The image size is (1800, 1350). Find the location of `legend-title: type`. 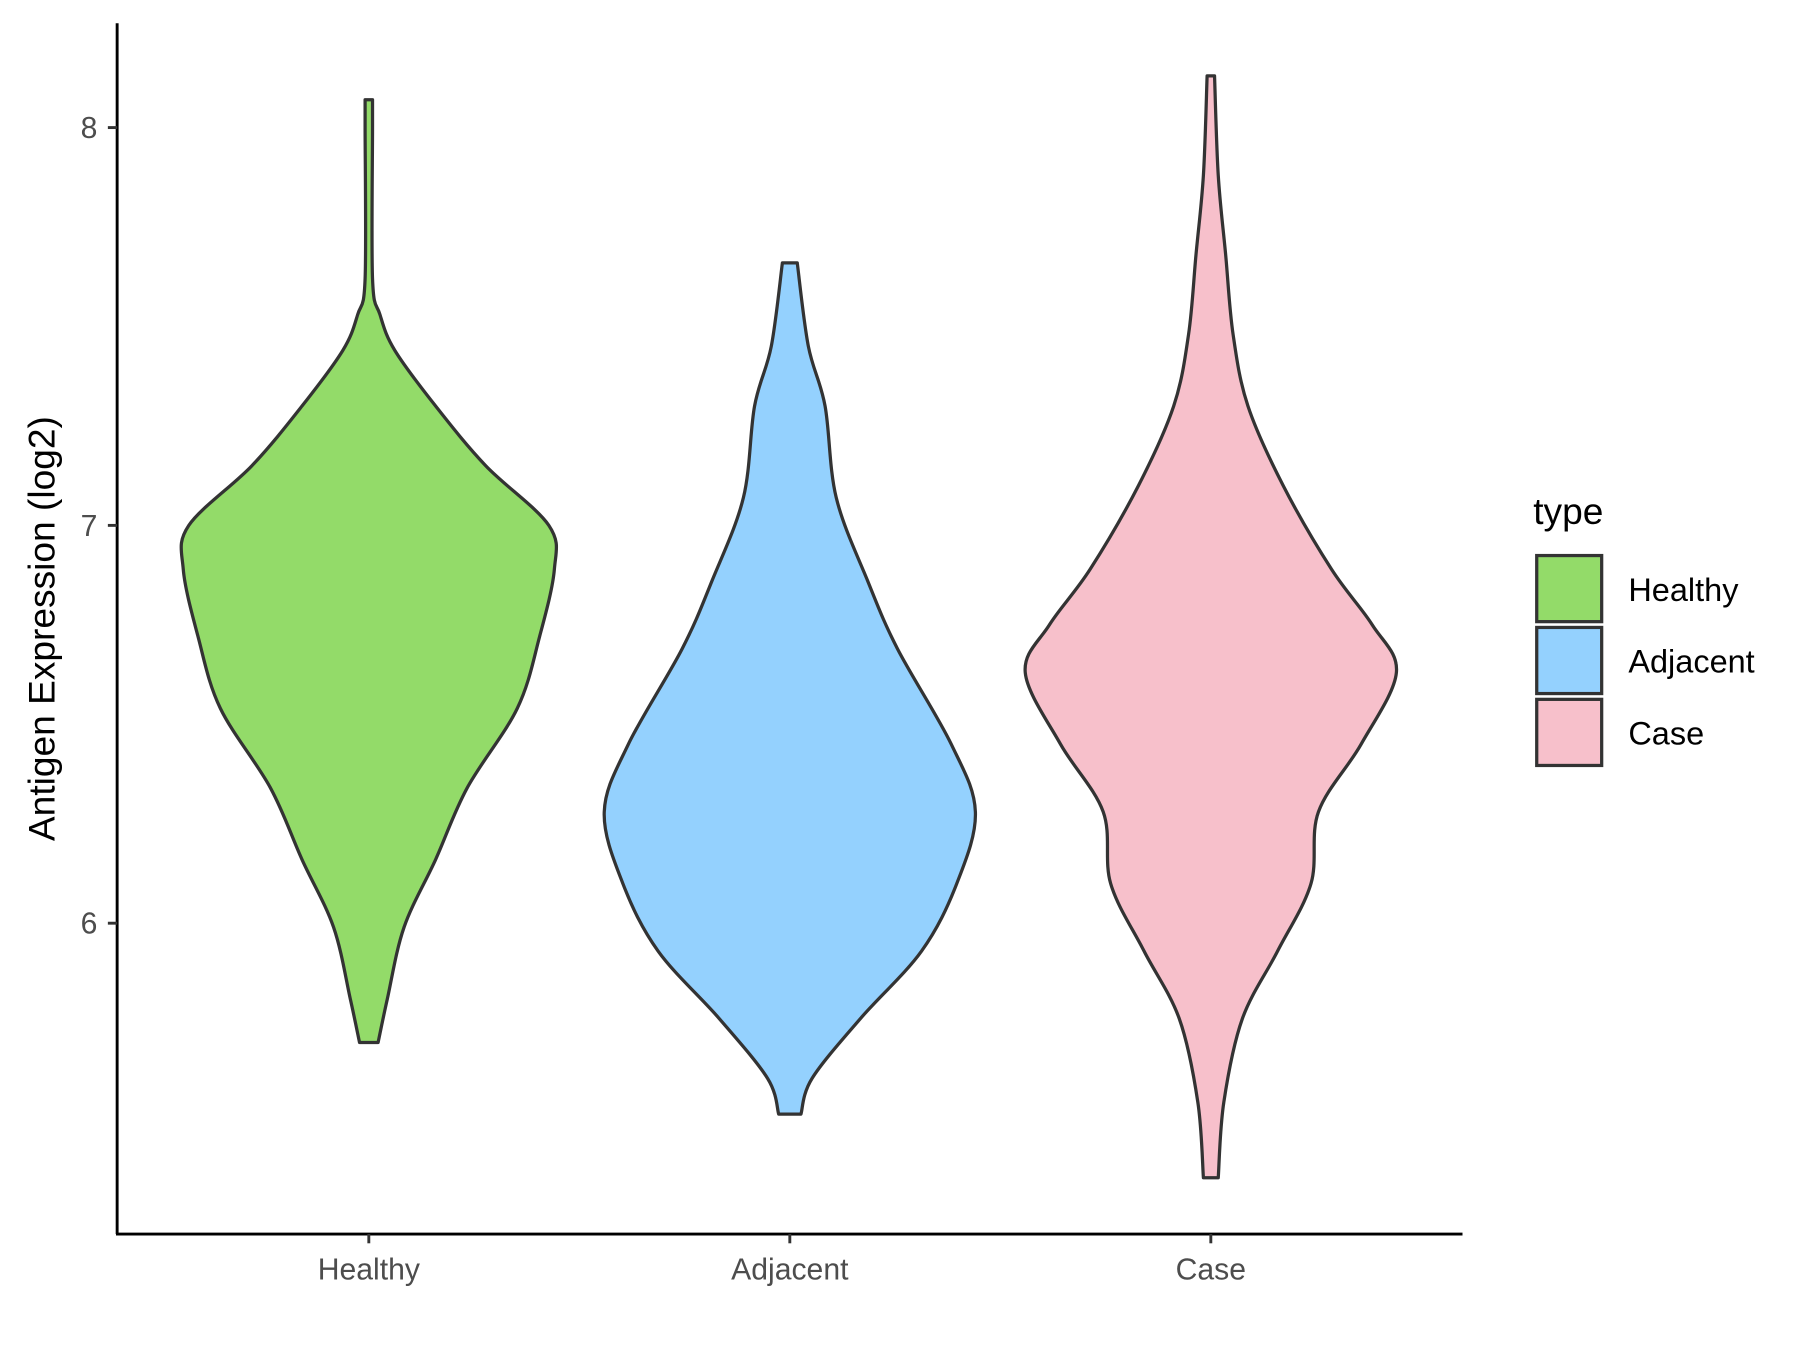

legend-title: type is located at coordinates (1568, 511).